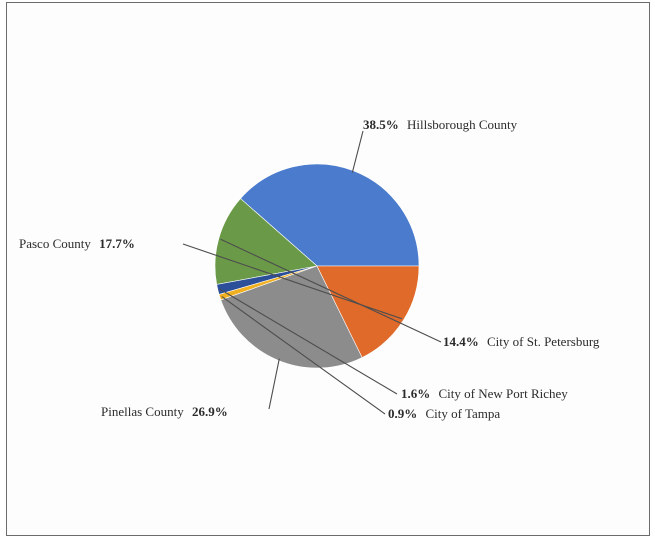 The height and width of the screenshot is (540, 655). I want to click on name-tampa: City of Tampa, so click(463, 413).